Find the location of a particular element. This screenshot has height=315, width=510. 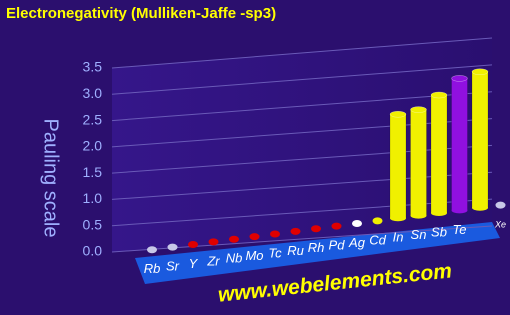

x-tick-label: In is located at coordinates (398, 237).